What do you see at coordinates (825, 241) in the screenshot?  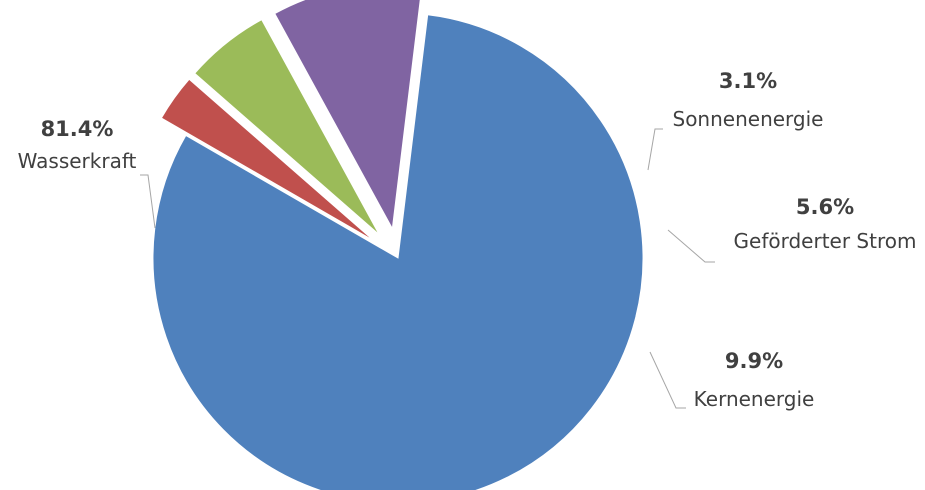 I see `gefoerderter-strom-name-label: Geförderter Strom` at bounding box center [825, 241].